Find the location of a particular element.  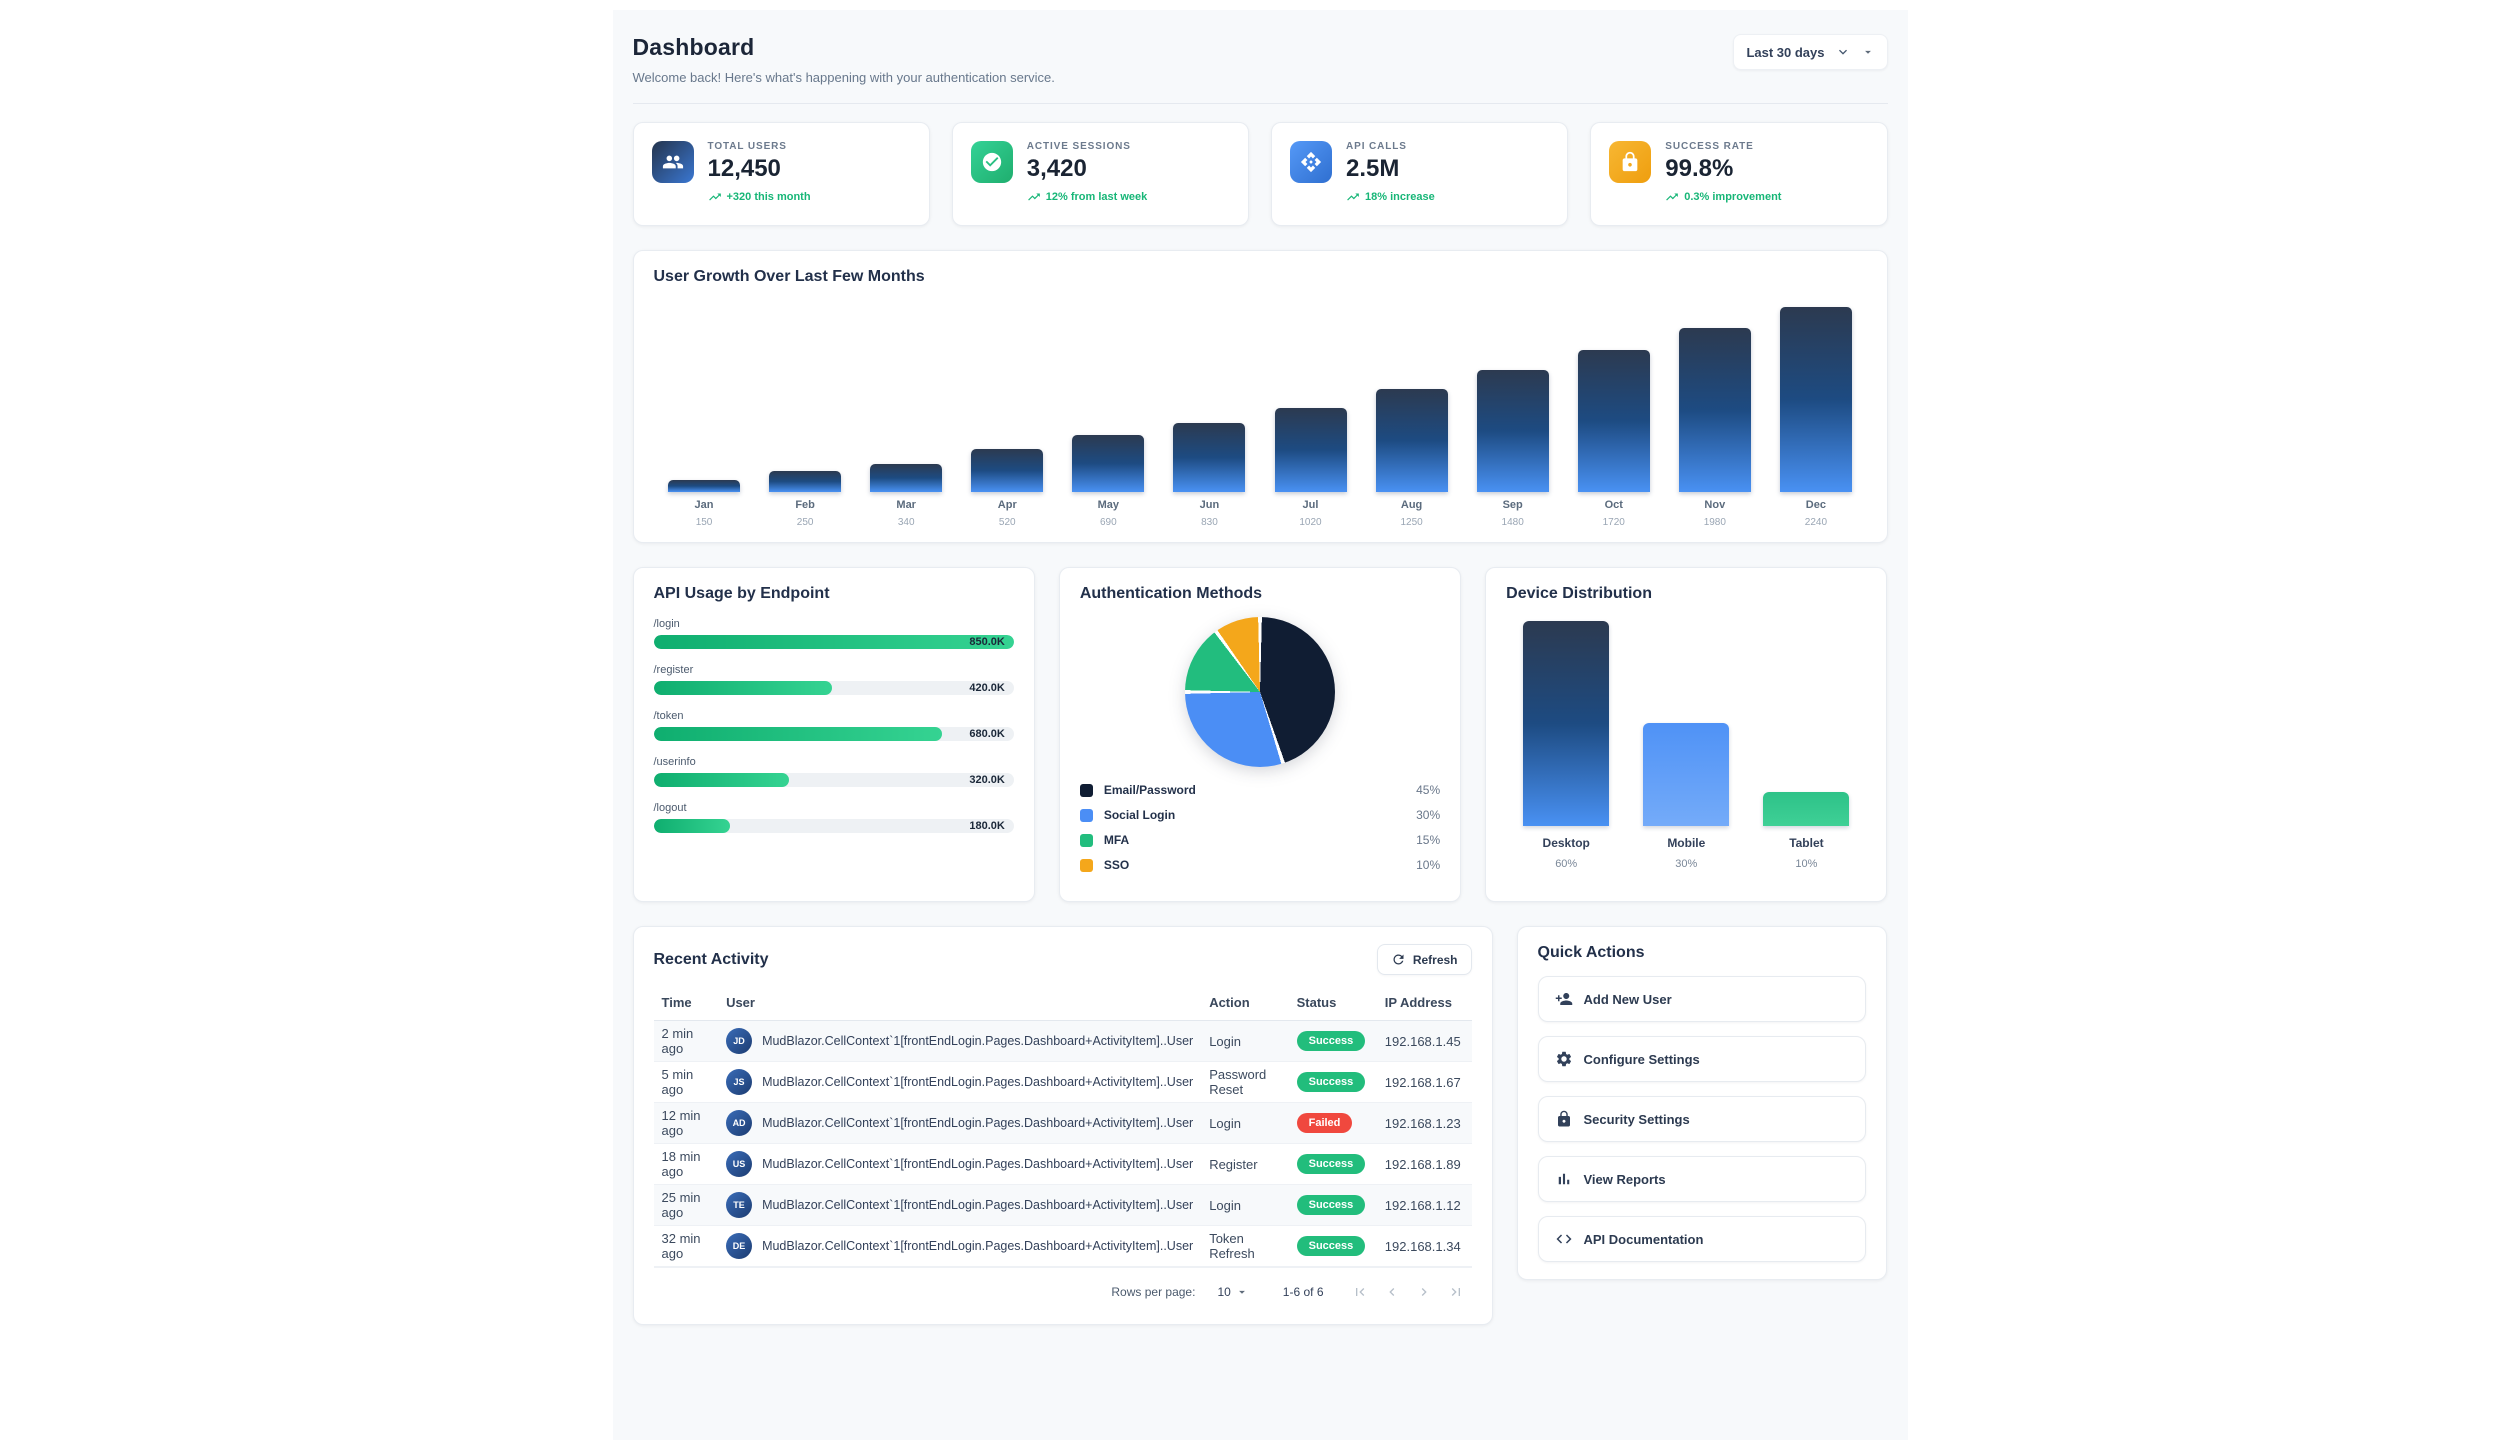

cell-action: Password Reset is located at coordinates (1245, 1082).